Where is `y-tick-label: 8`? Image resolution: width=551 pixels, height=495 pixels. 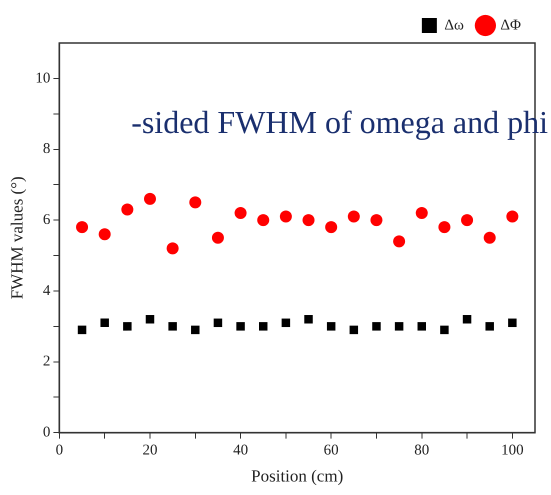
y-tick-label: 8 is located at coordinates (46, 149).